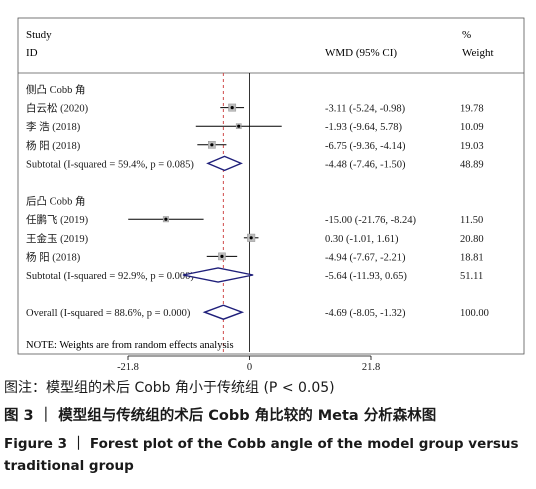 The image size is (536, 489). Describe the element at coordinates (56, 89) in the screenshot. I see `group-label: 侧凸 Cobb 角` at that location.